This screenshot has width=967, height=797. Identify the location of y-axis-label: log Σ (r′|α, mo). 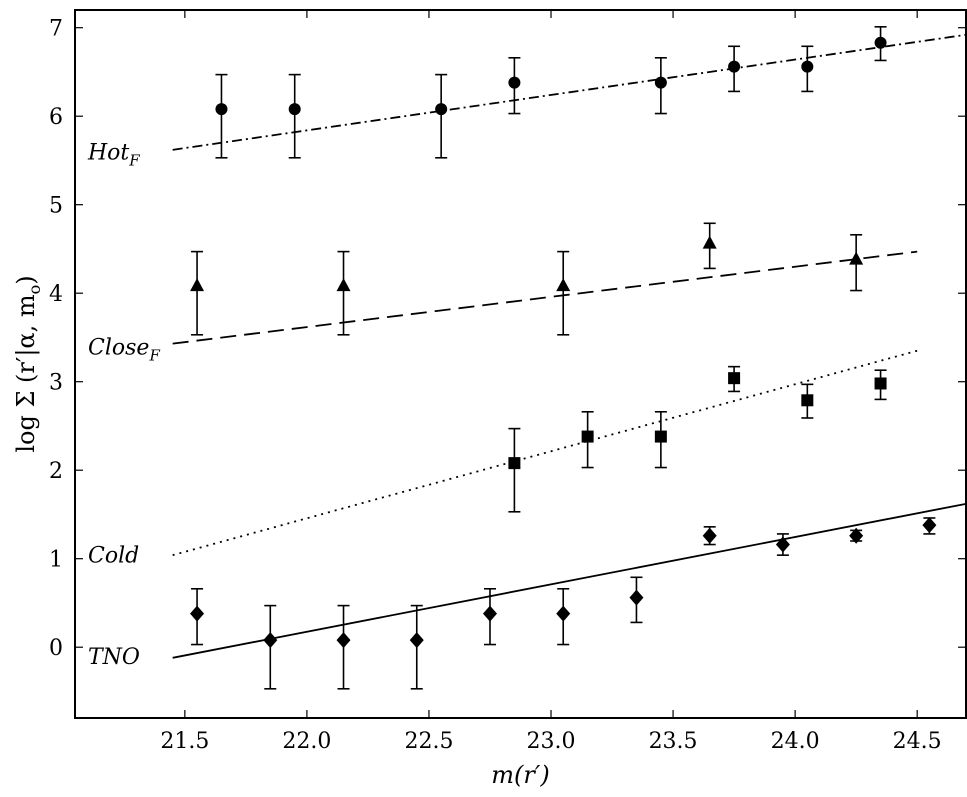
(28, 363).